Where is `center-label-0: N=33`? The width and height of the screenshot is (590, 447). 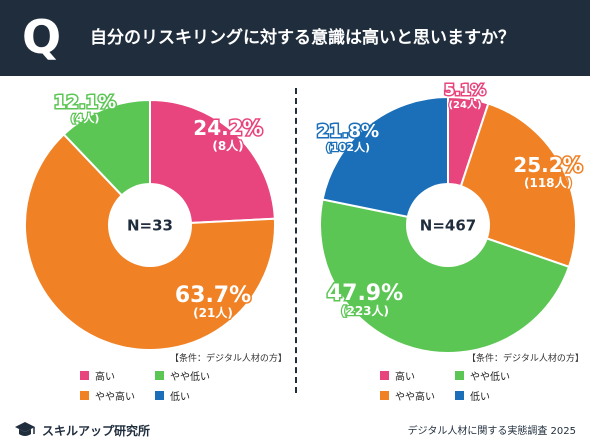 center-label-0: N=33 is located at coordinates (150, 225).